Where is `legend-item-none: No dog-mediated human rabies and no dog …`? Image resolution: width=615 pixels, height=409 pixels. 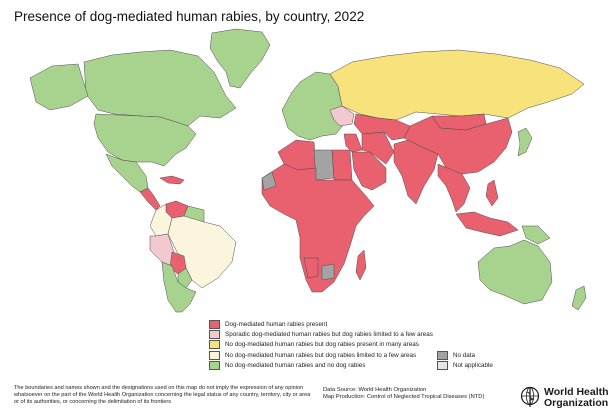 legend-item-none: No dog-mediated human rabies and no dog … is located at coordinates (287, 365).